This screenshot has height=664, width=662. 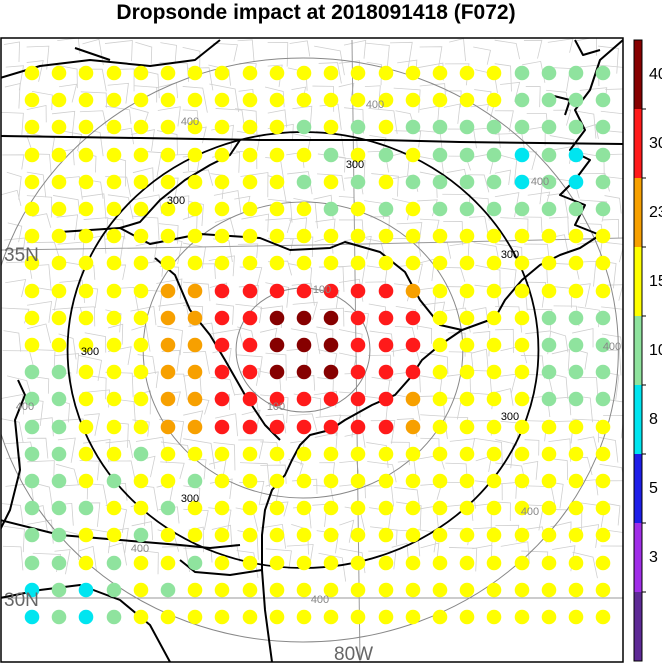 I want to click on lon-80-label: 80W, so click(x=353, y=654).